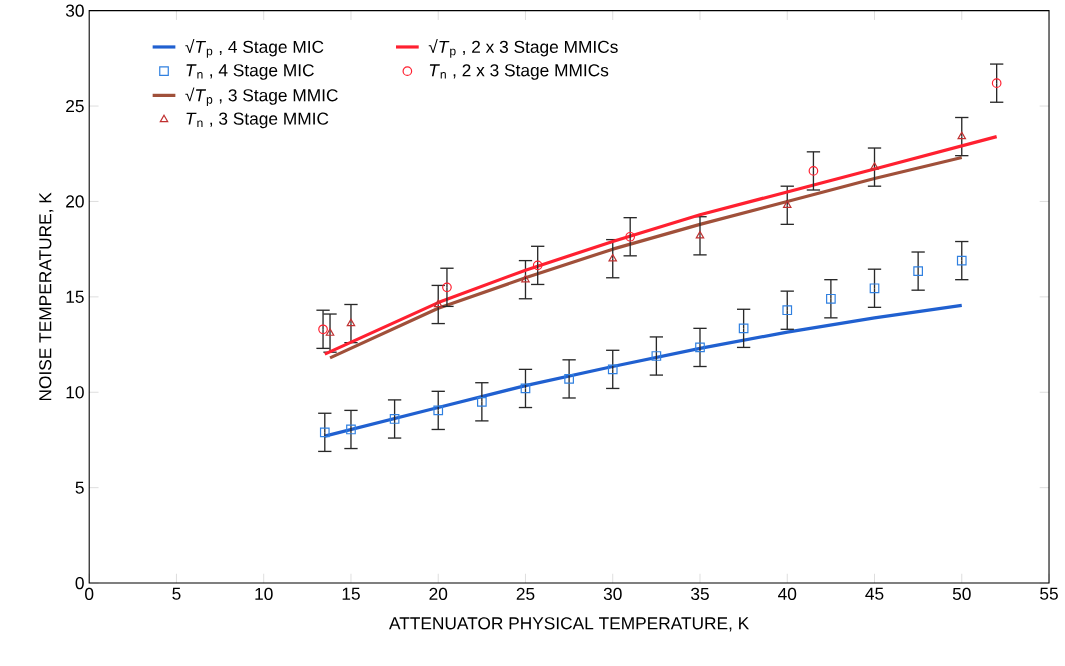 This screenshot has width=1065, height=666. I want to click on legend-label: √T$_{p}$ , 2 x 3 Stage MMICs, so click(523, 48).